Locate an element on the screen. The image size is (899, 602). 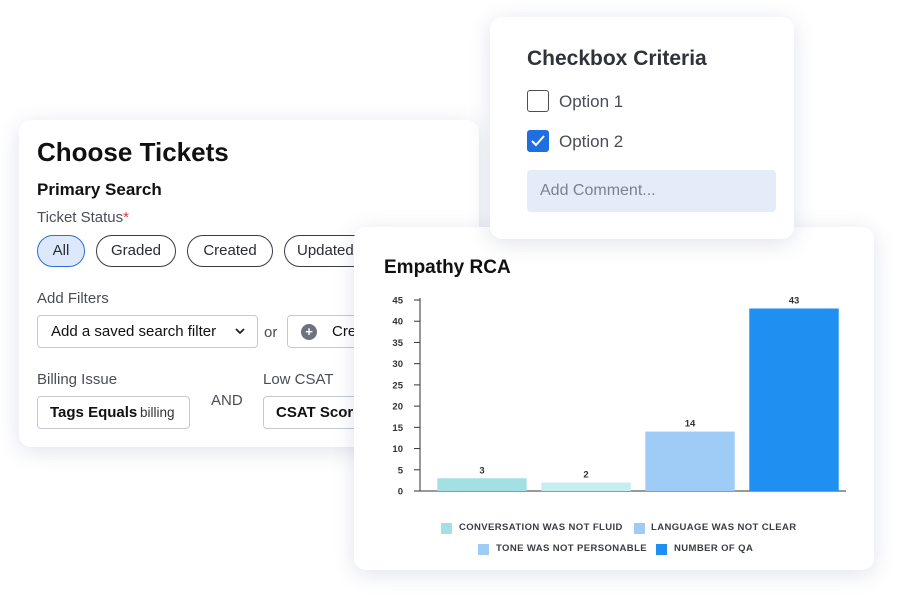
y-tick-label: 10 is located at coordinates (397, 449).